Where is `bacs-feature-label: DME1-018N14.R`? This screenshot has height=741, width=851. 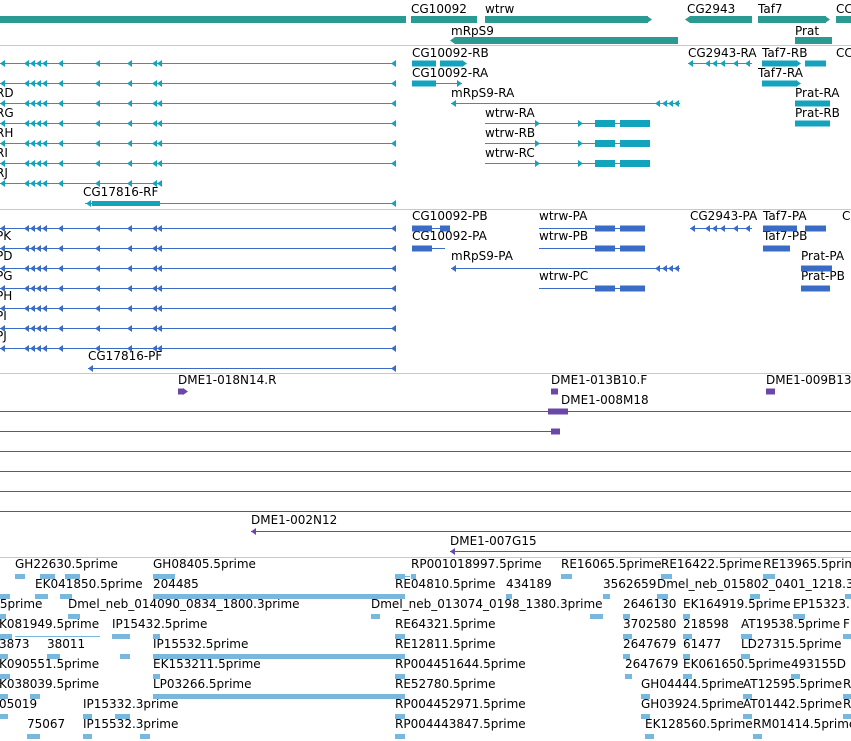
bacs-feature-label: DME1-018N14.R is located at coordinates (227, 380).